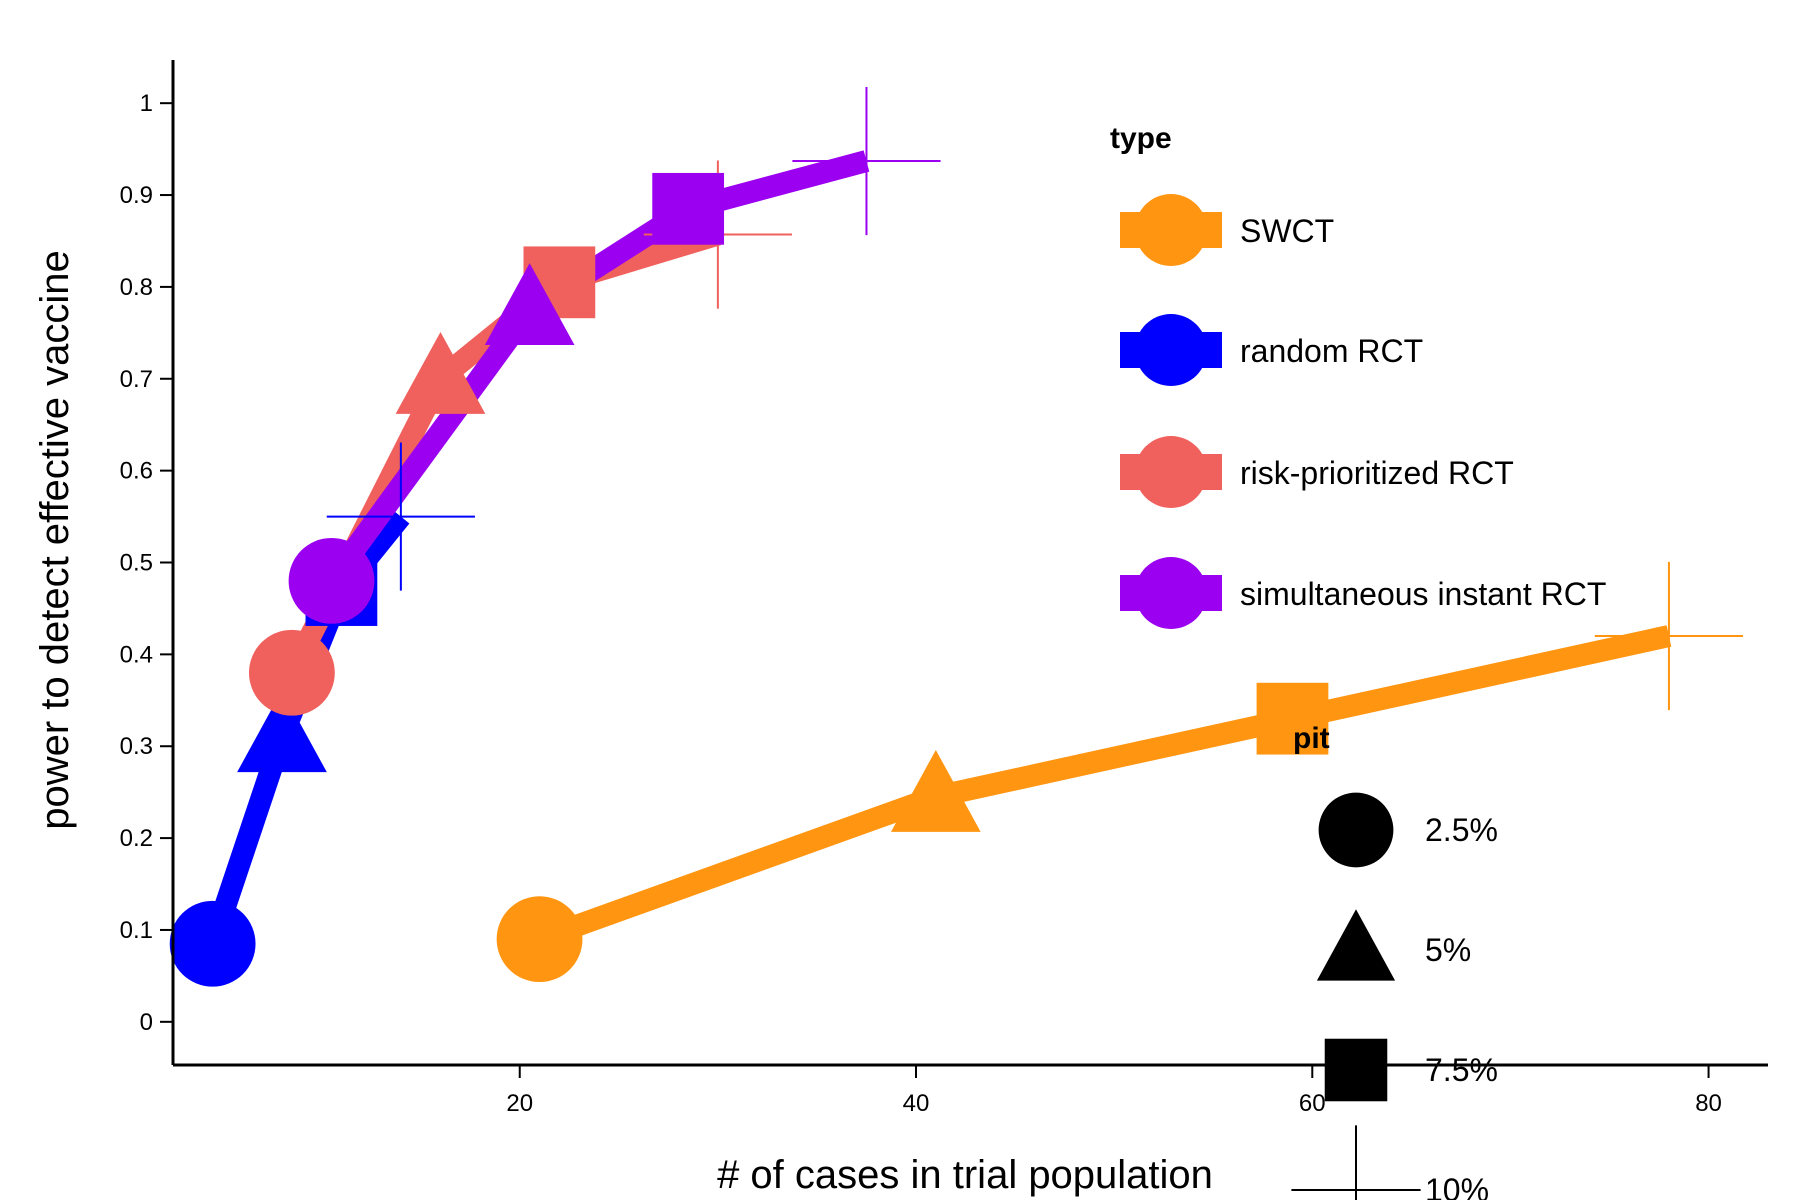 The width and height of the screenshot is (1800, 1200). I want to click on y-tick-label-1: 0.1, so click(136, 930).